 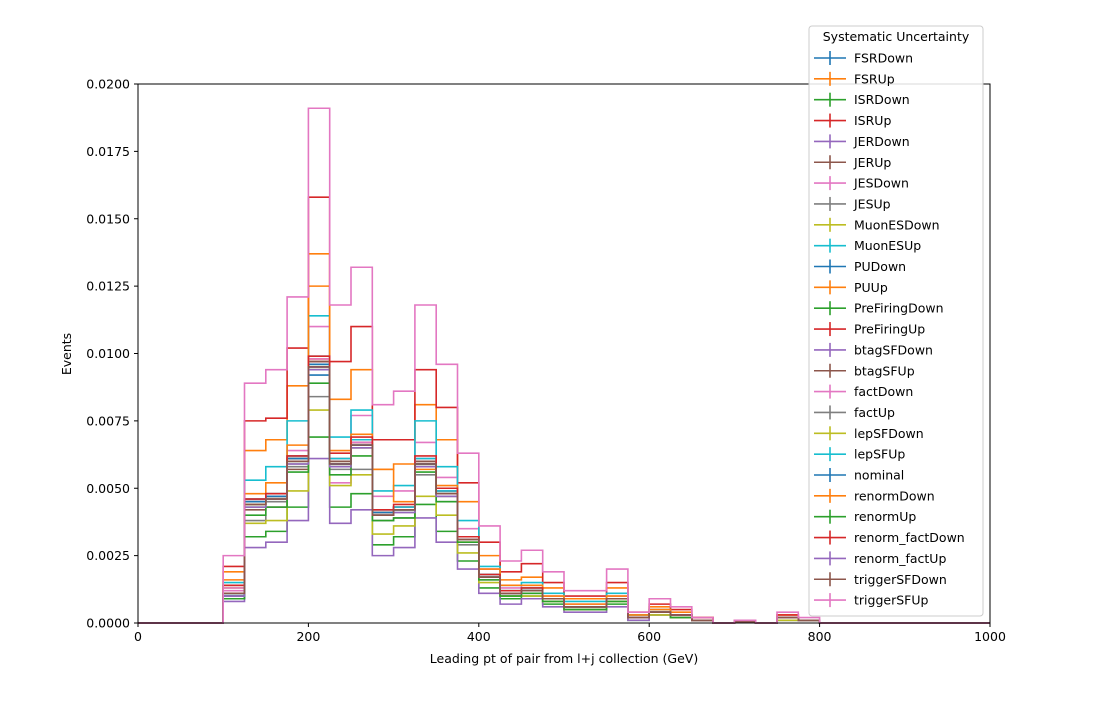 I want to click on y-tick-label: 0.0025, so click(x=108, y=555).